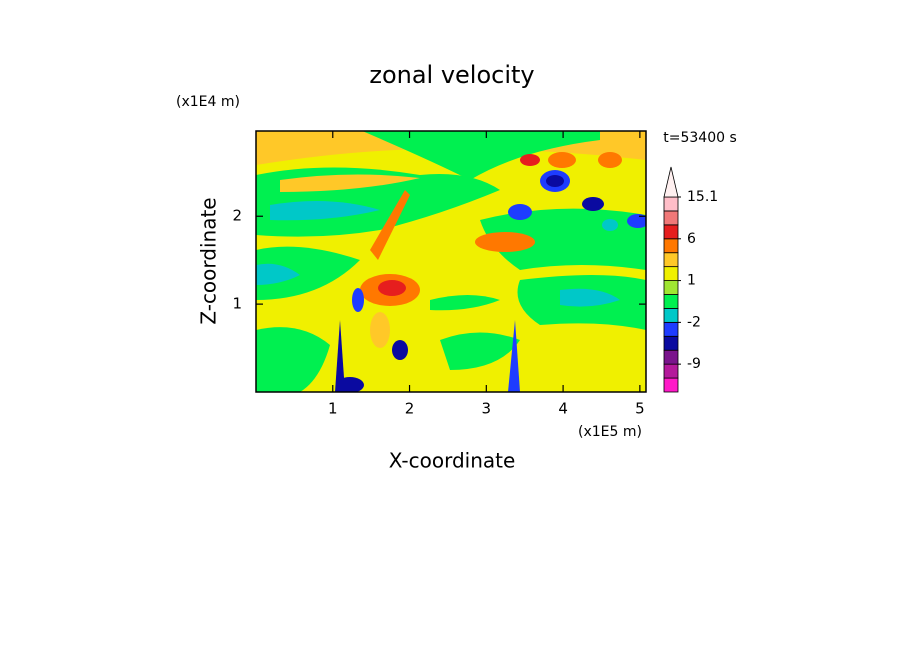  What do you see at coordinates (209, 260) in the screenshot?
I see `y-axis-title: Z-coordinate` at bounding box center [209, 260].